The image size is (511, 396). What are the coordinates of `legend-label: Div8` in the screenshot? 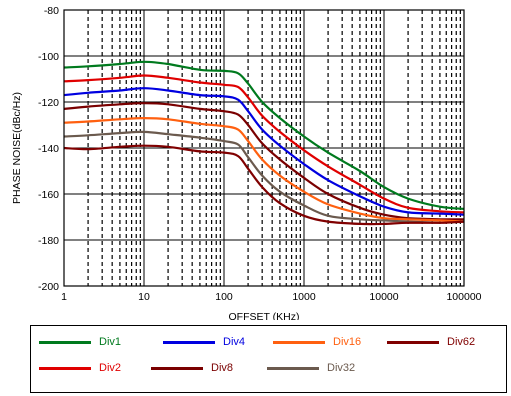 It's located at (222, 368).